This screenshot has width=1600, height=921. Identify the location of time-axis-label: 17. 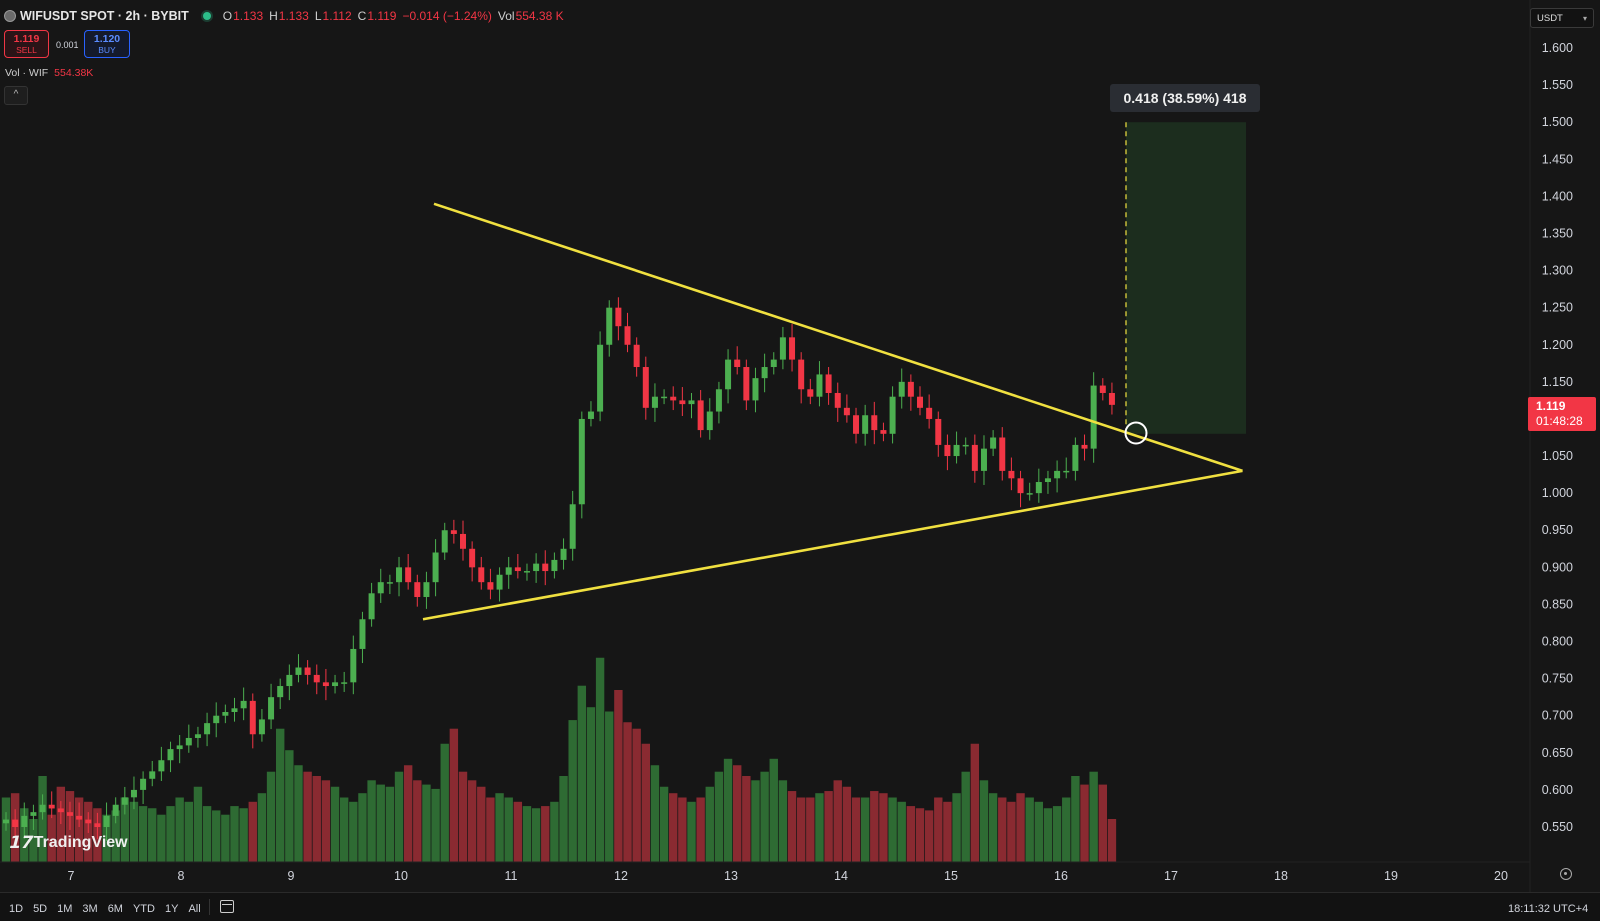
(1171, 876).